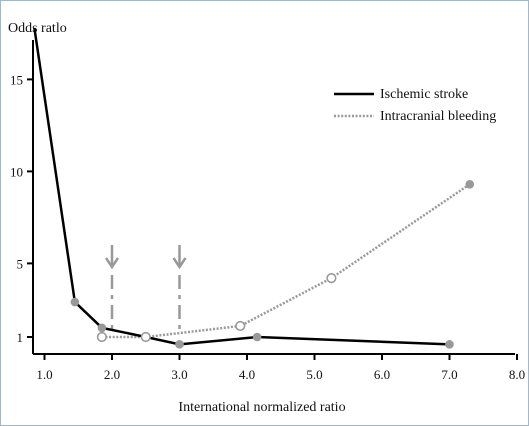  I want to click on y-axis-label: Odds ratlo, so click(37, 28).